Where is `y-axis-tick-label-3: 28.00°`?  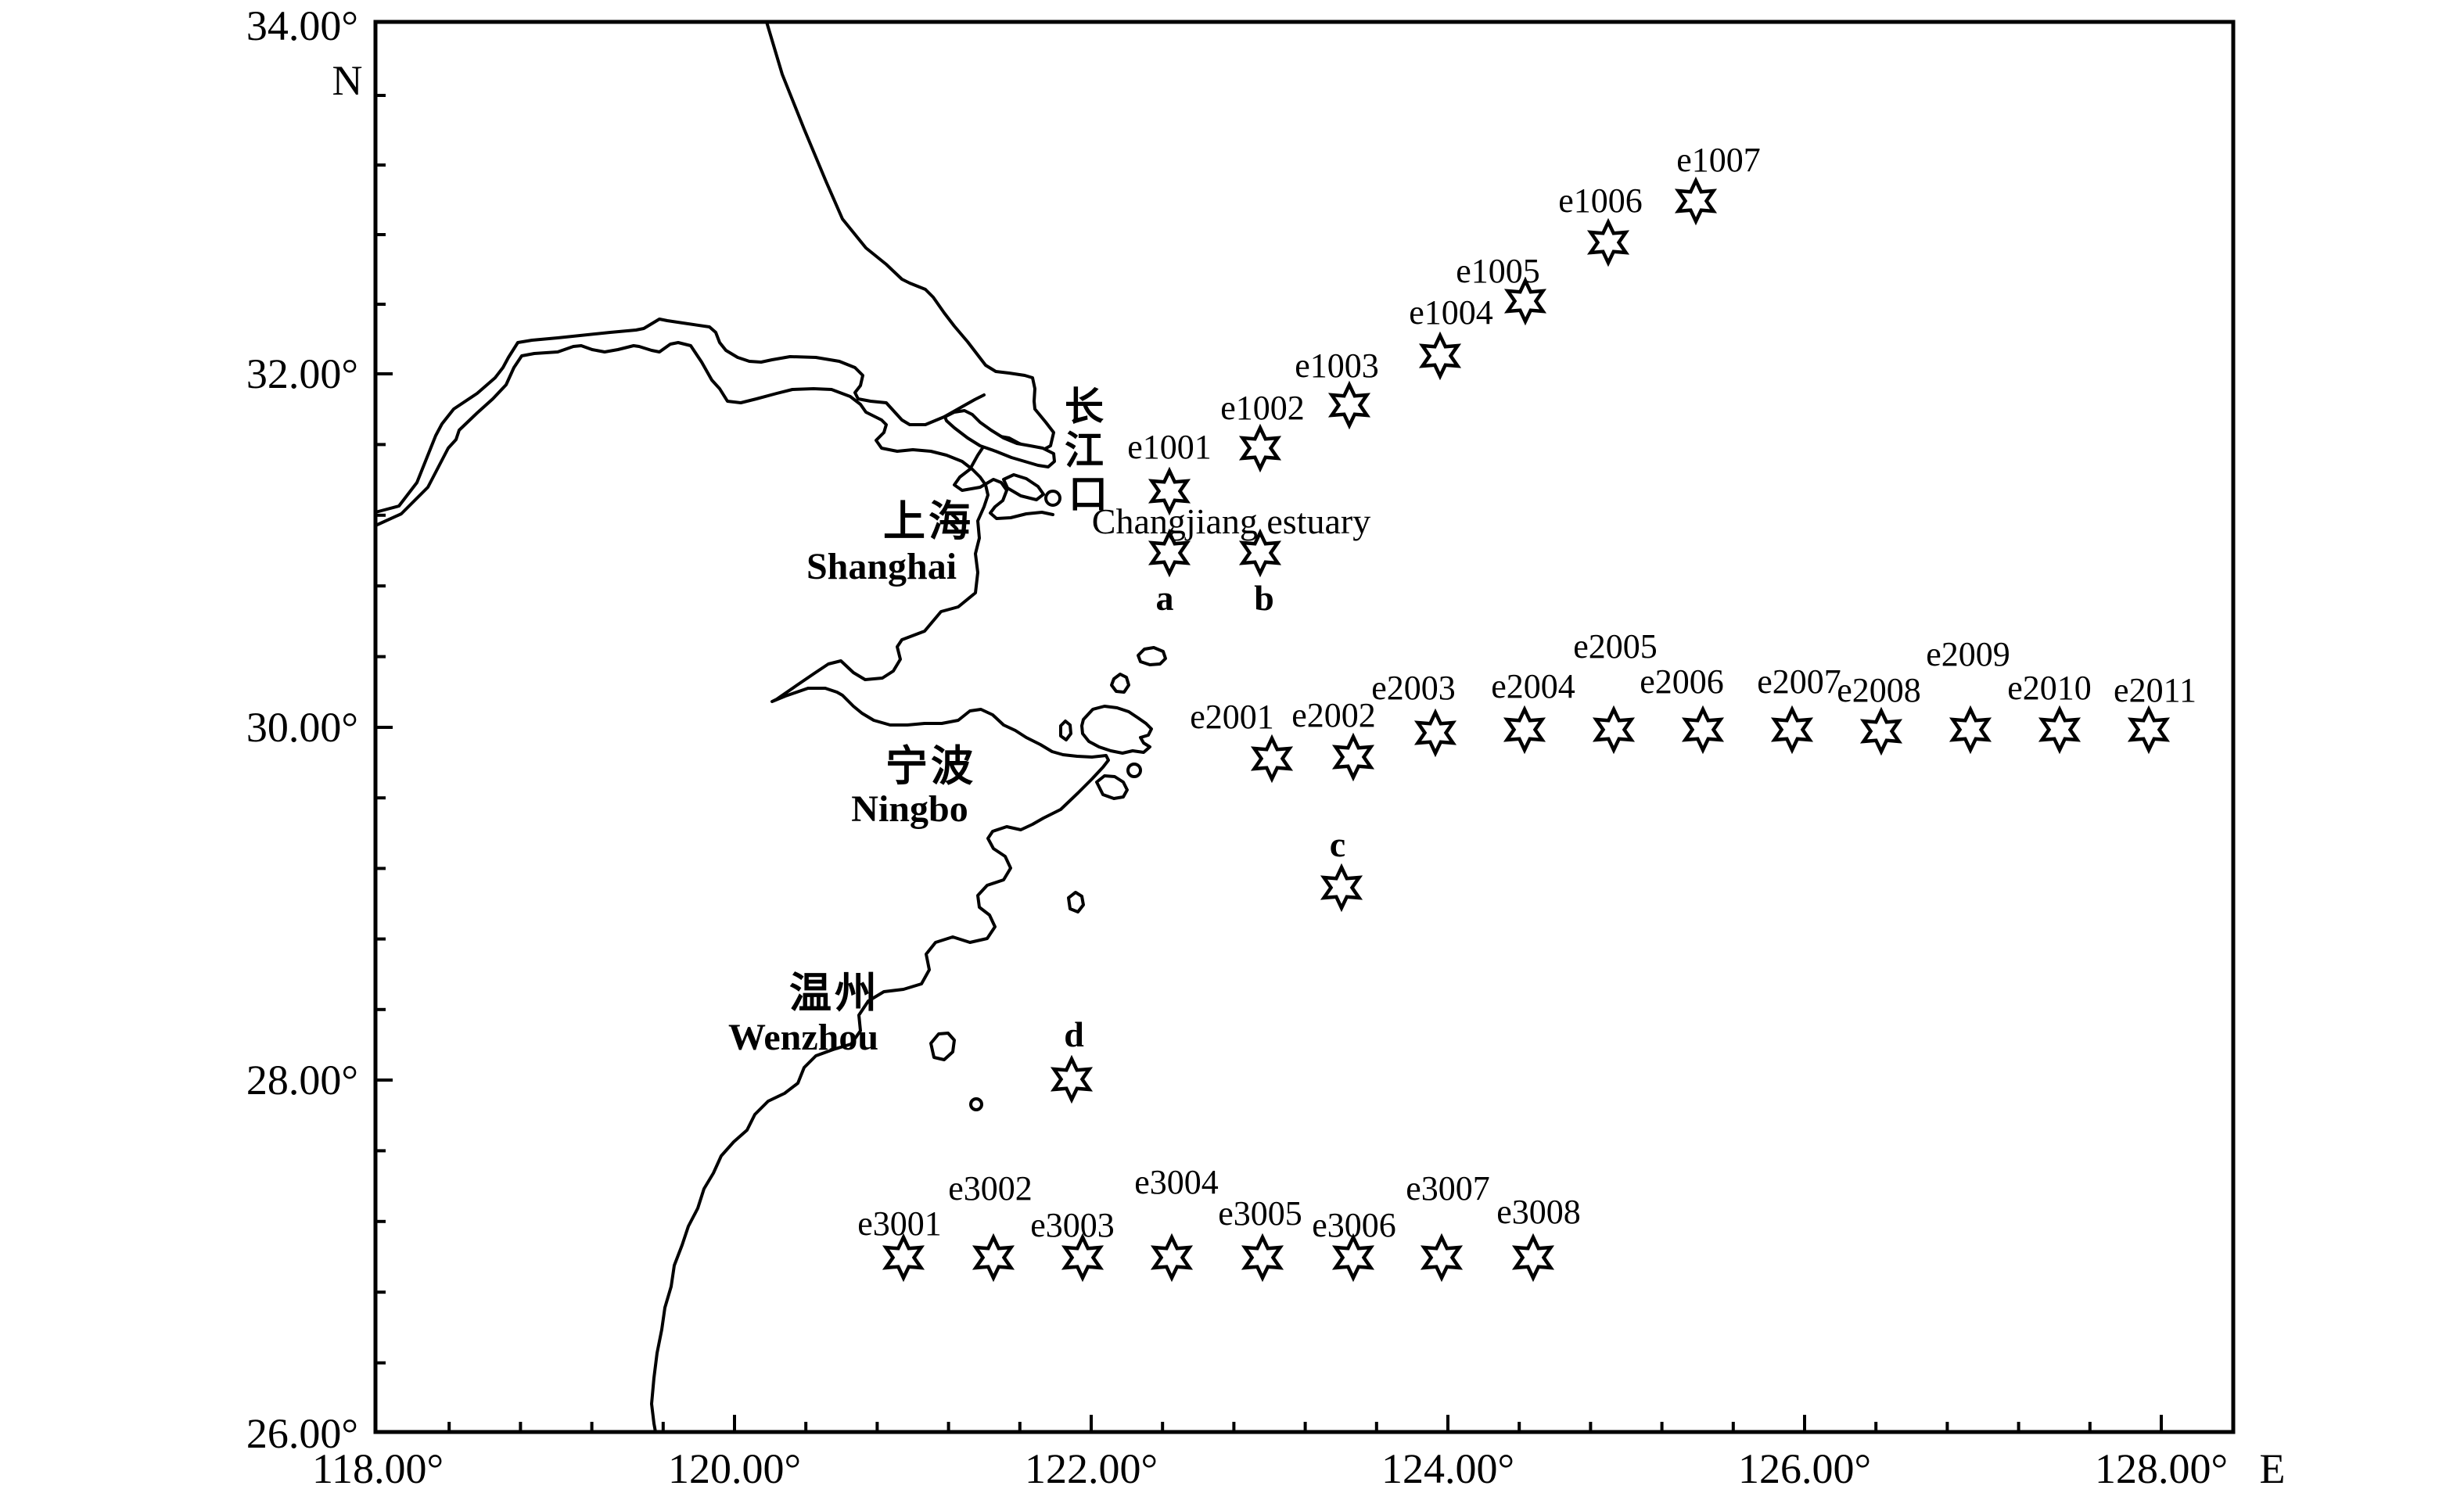
y-axis-tick-label-3: 28.00° is located at coordinates (302, 1080).